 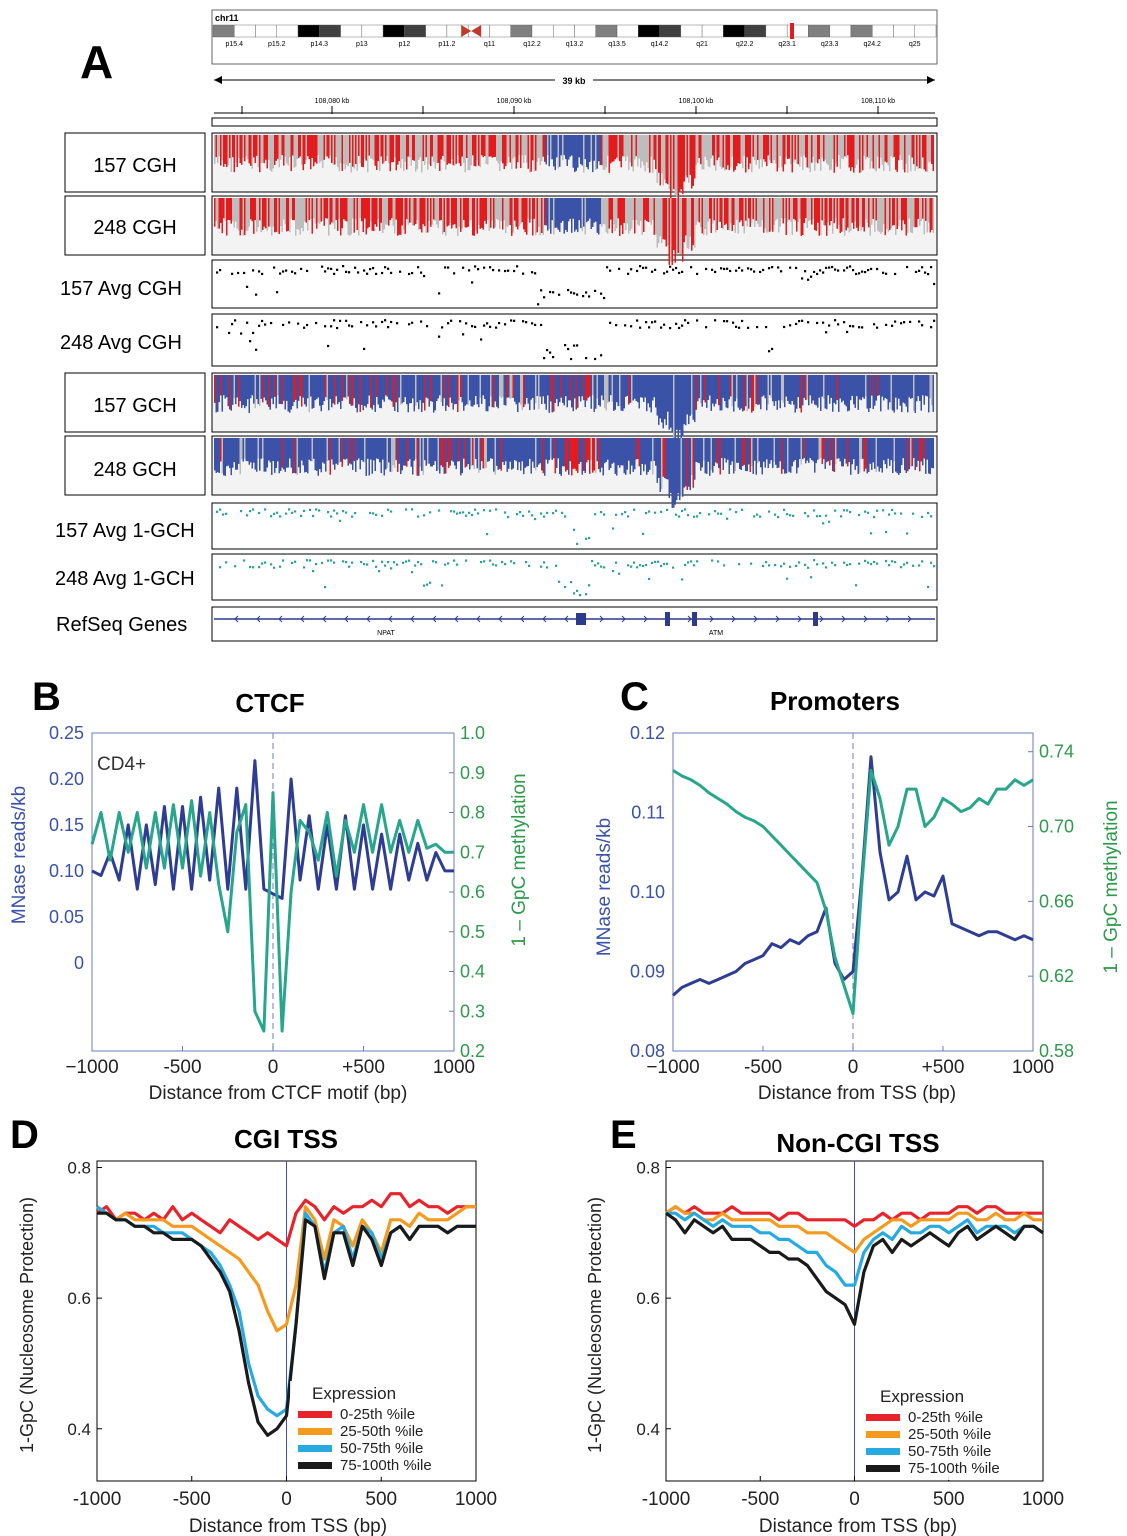 What do you see at coordinates (386, 633) in the screenshot?
I see `gene-label-npat: NPAT` at bounding box center [386, 633].